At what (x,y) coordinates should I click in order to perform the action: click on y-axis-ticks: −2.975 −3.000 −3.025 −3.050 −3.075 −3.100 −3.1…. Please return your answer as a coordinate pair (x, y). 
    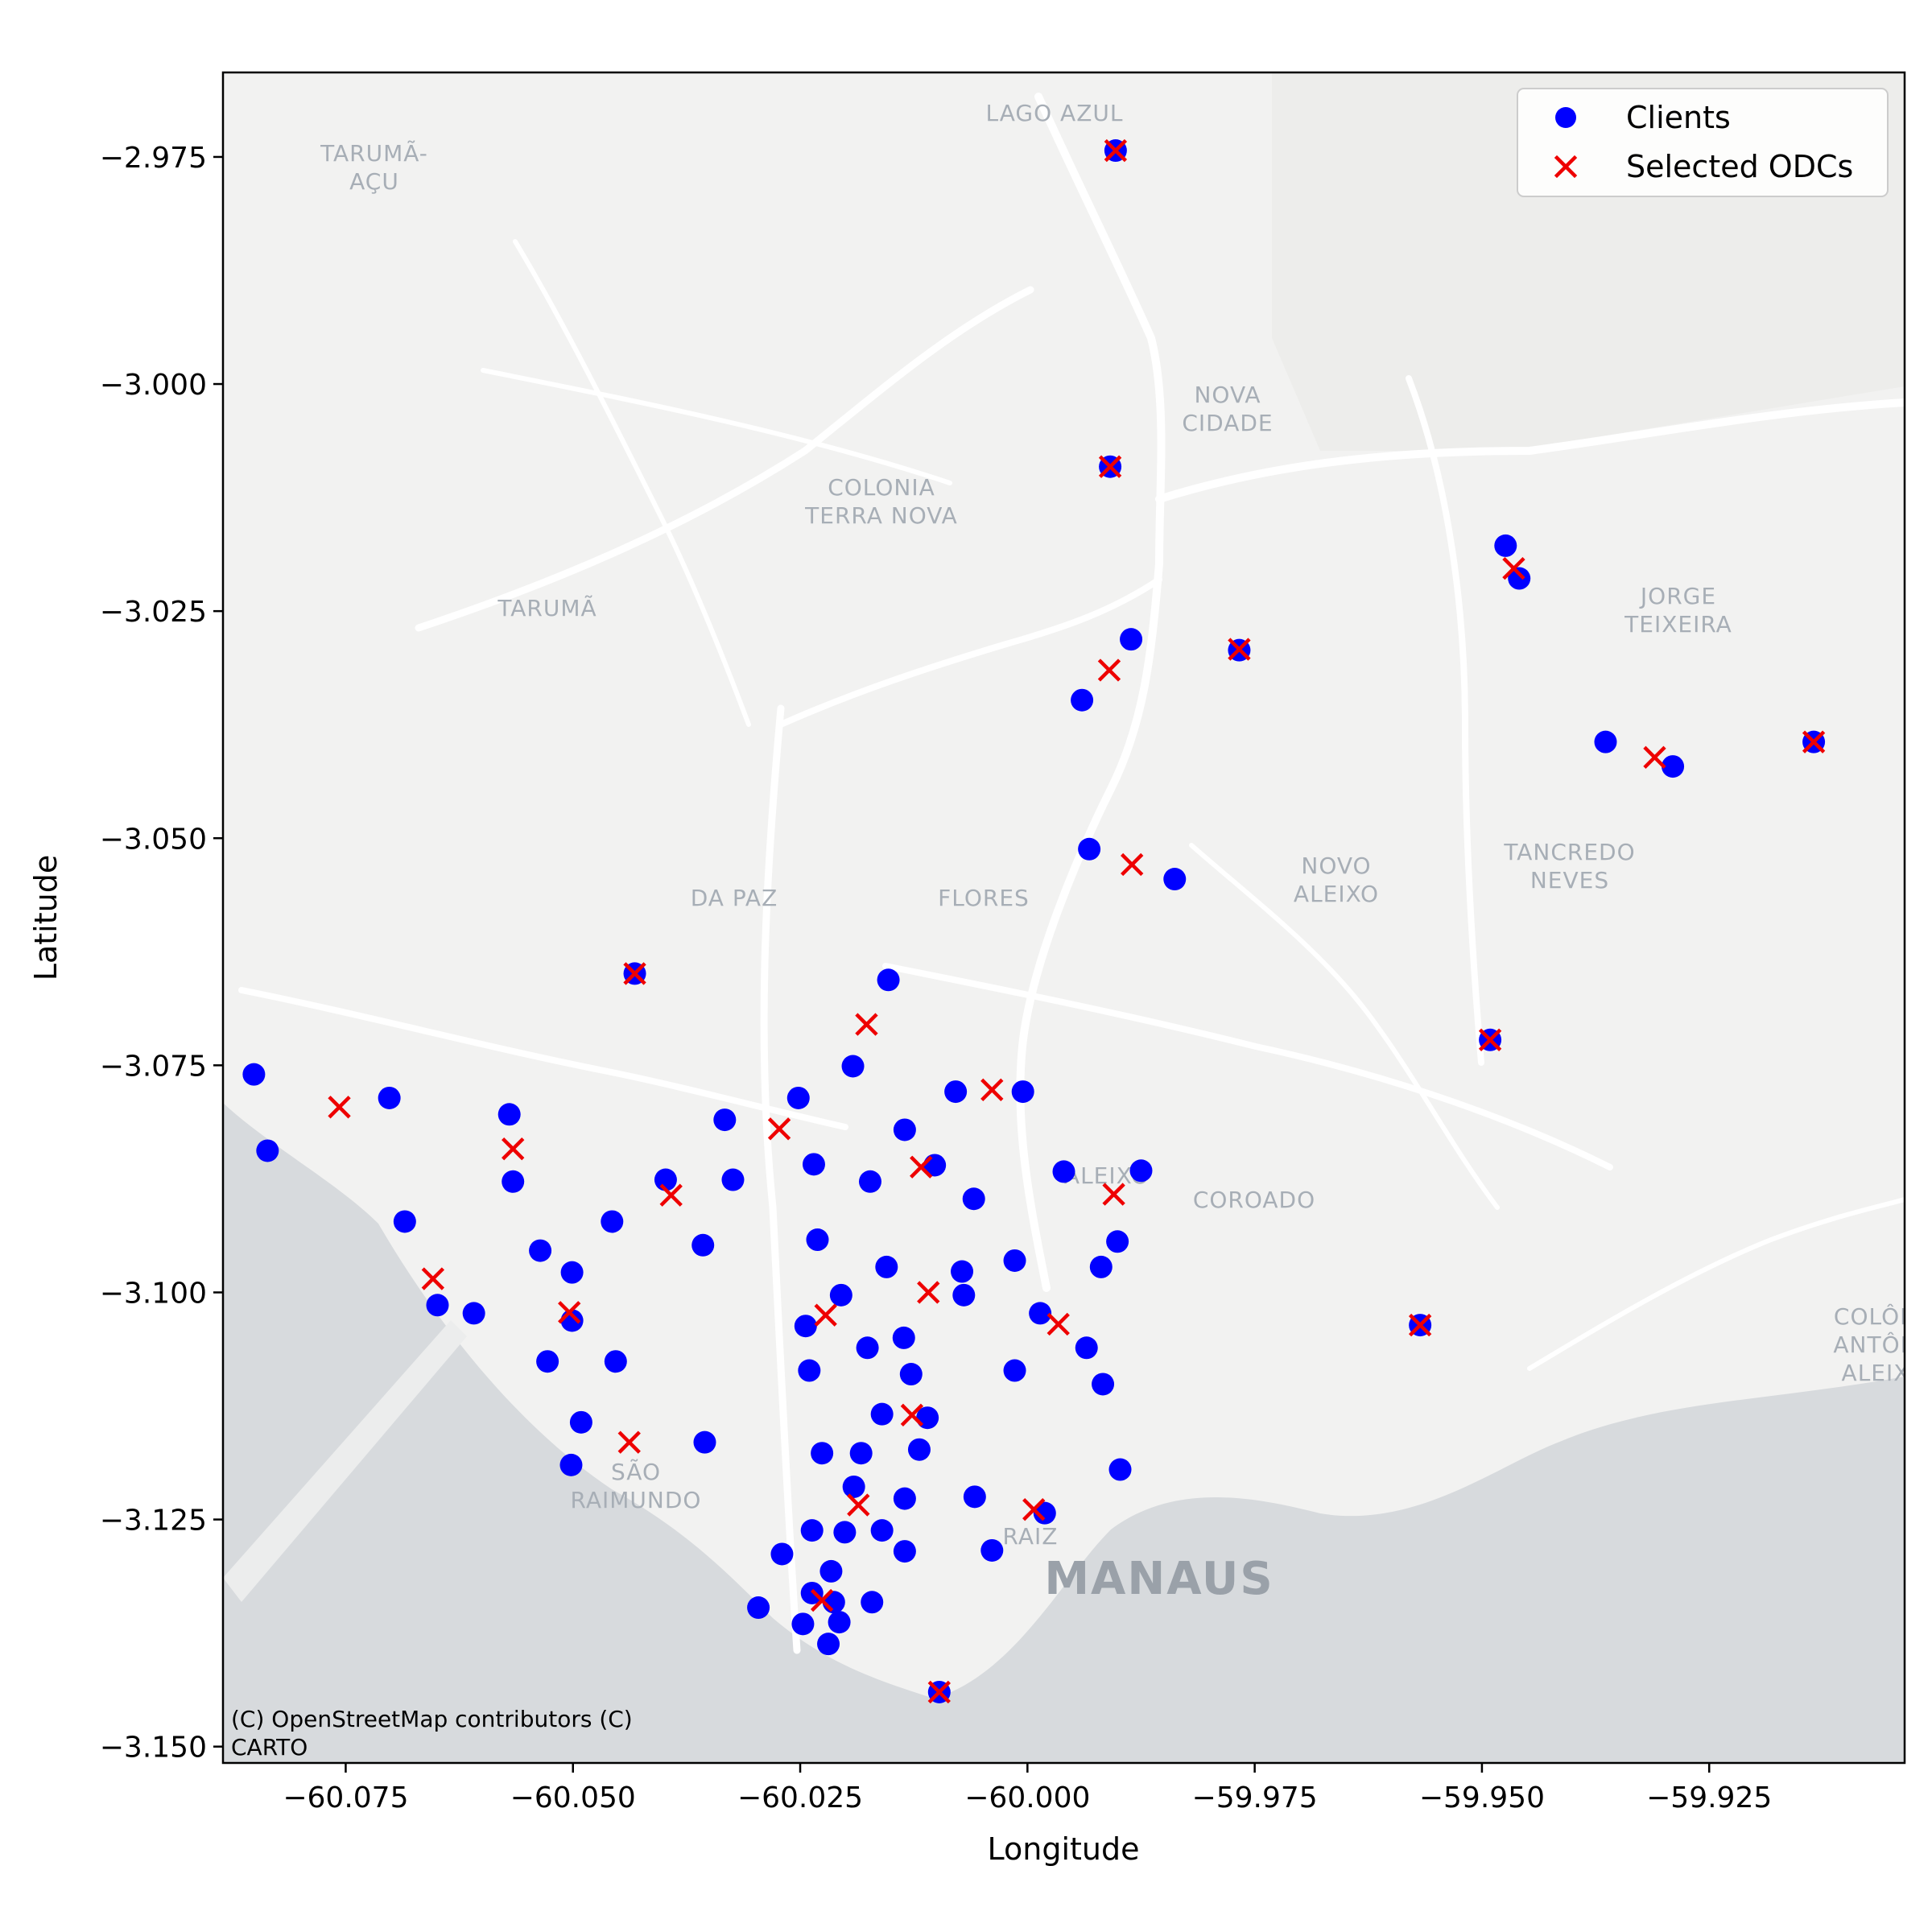
    Looking at the image, I should click on (161, 953).